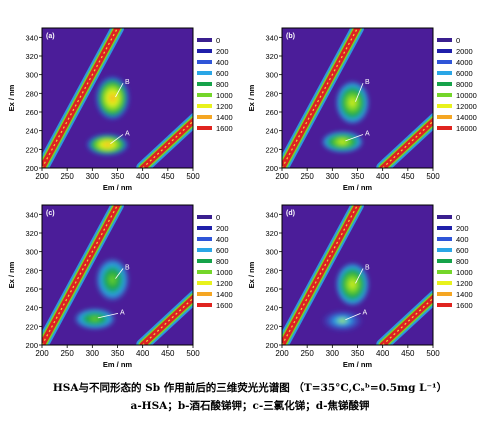 The height and width of the screenshot is (433, 500). What do you see at coordinates (466, 106) in the screenshot?
I see `legend-label: 12000` at bounding box center [466, 106].